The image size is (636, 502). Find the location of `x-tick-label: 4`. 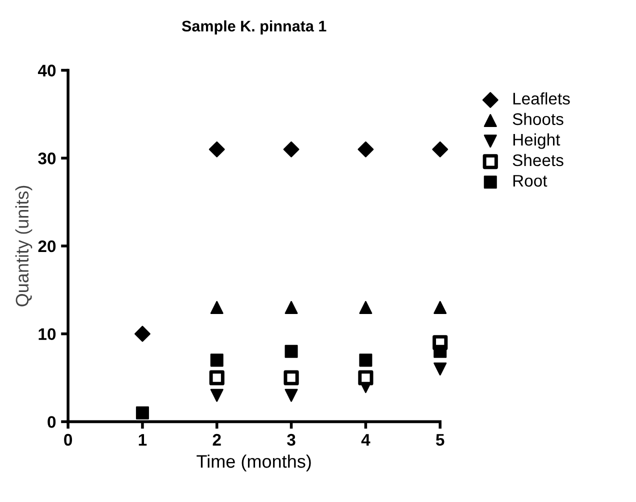

x-tick-label: 4 is located at coordinates (365, 440).